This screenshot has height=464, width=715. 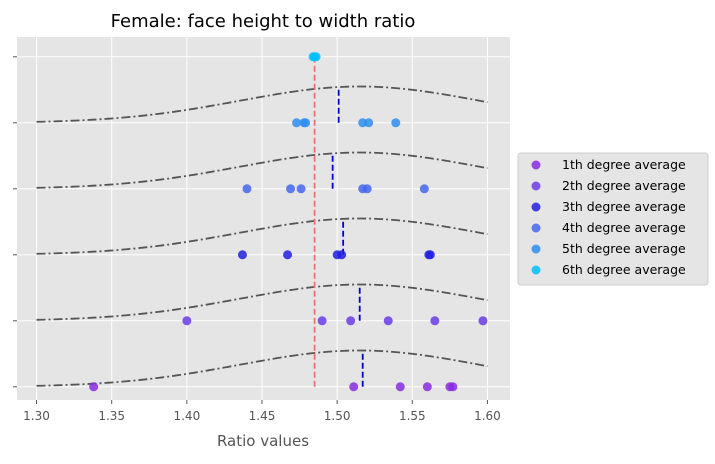 I want to click on legend-label: 6th degree average, so click(x=624, y=269).